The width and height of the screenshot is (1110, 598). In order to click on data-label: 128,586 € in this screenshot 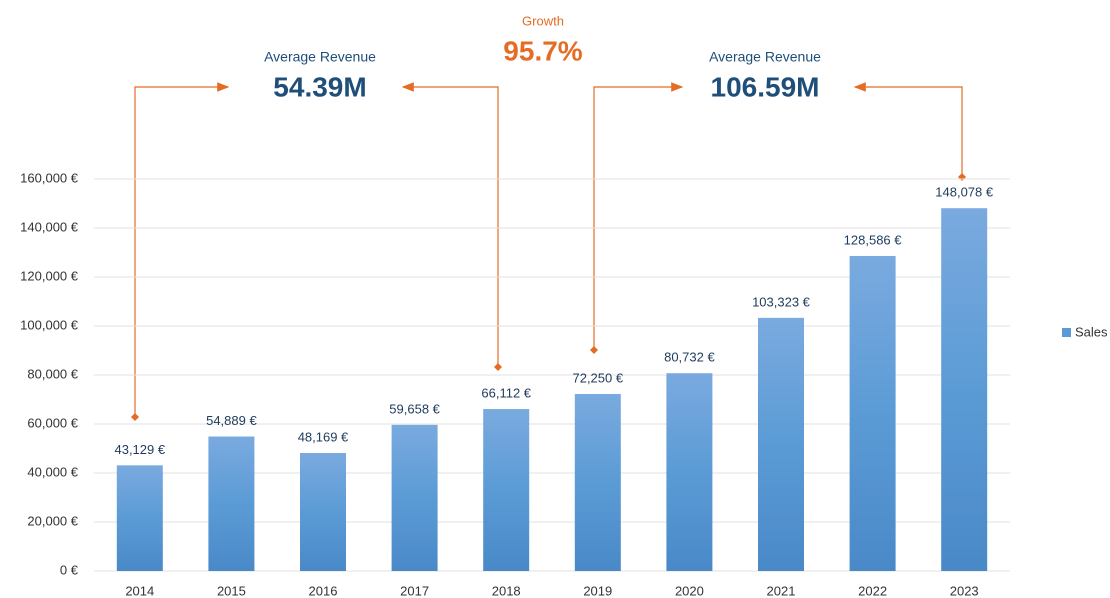, I will do `click(873, 239)`.